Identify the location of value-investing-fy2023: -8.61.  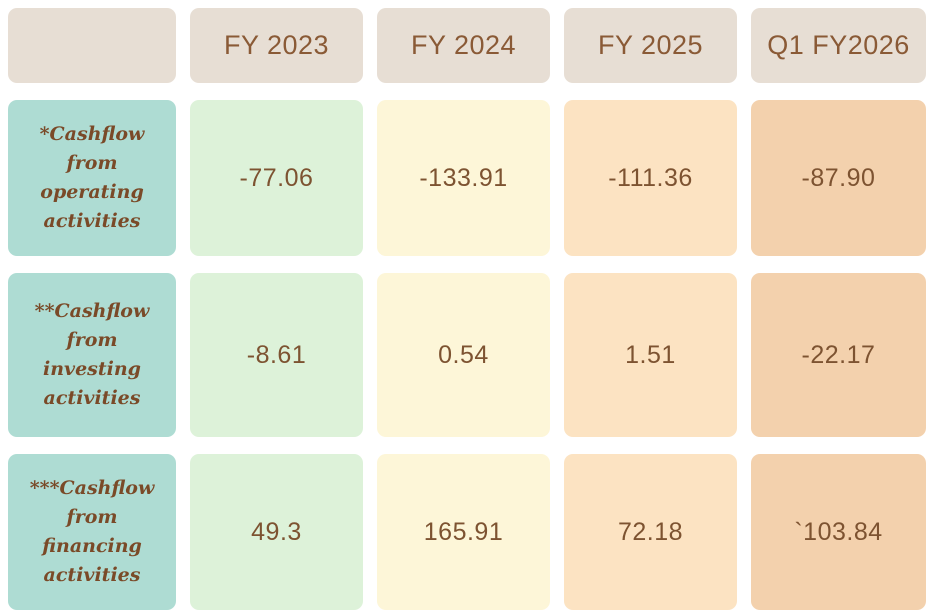
(276, 355).